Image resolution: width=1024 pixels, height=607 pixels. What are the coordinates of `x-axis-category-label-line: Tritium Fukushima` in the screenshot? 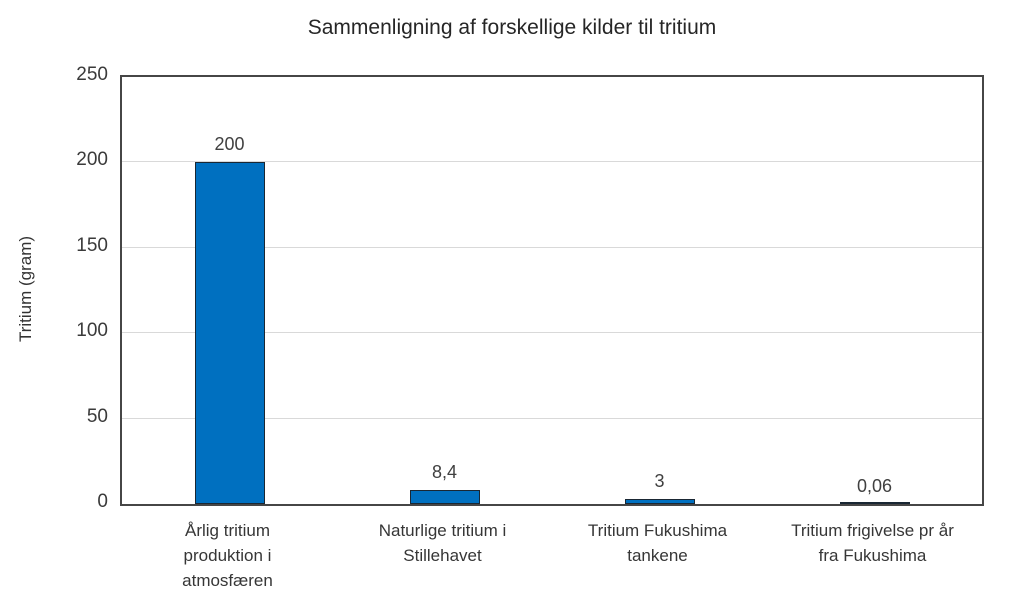 It's located at (657, 530).